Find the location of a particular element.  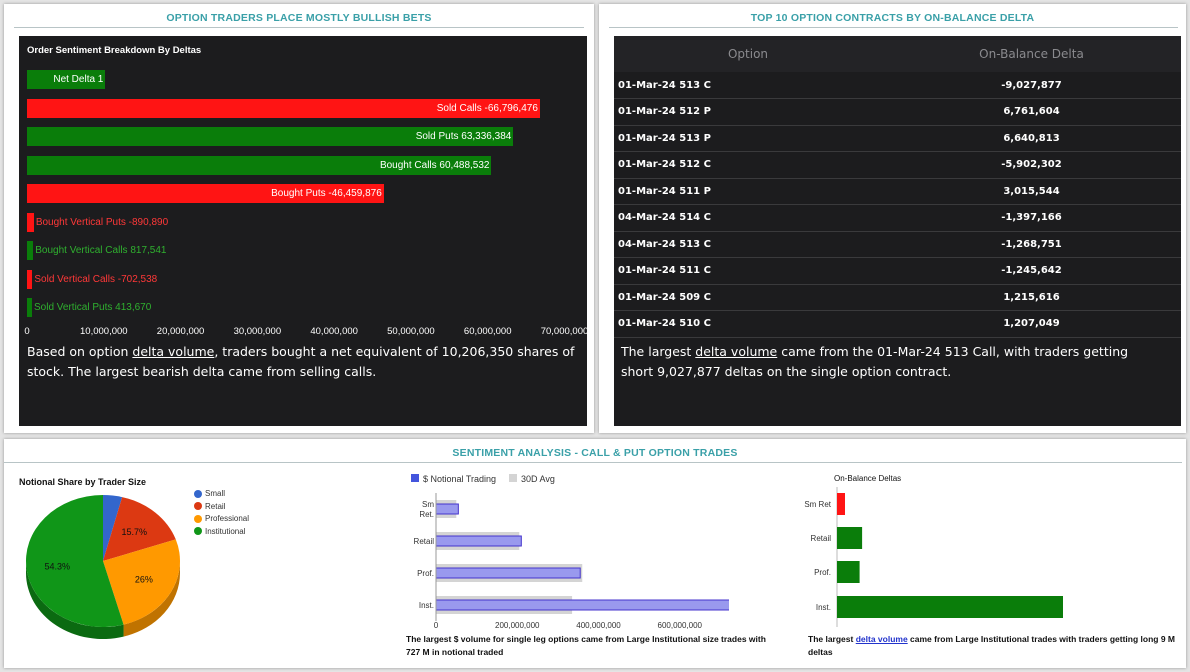

legend-item-professional: Professional is located at coordinates (221, 518).